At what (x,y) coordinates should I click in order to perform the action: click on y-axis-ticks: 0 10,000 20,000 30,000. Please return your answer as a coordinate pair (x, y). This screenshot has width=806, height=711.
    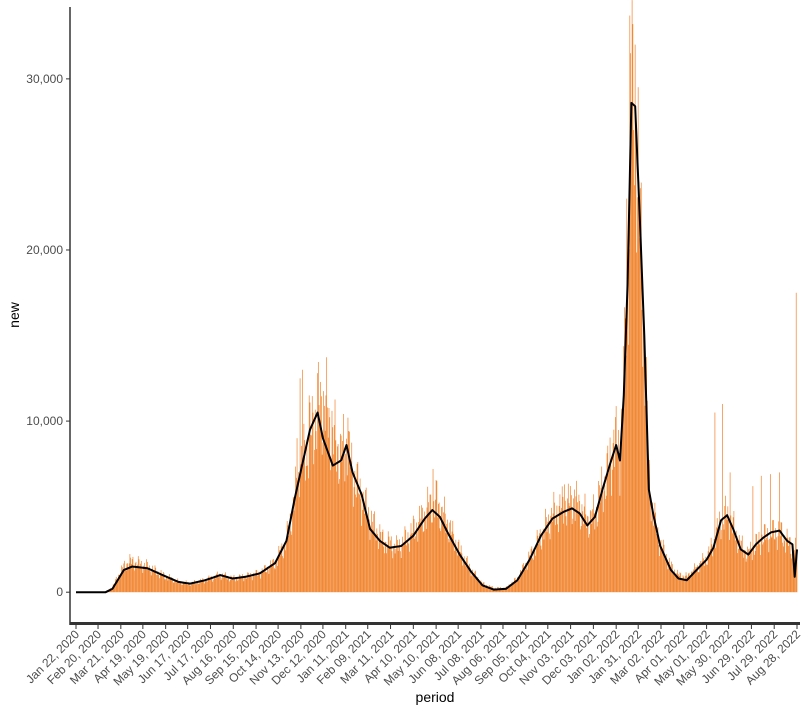
    Looking at the image, I should click on (48, 335).